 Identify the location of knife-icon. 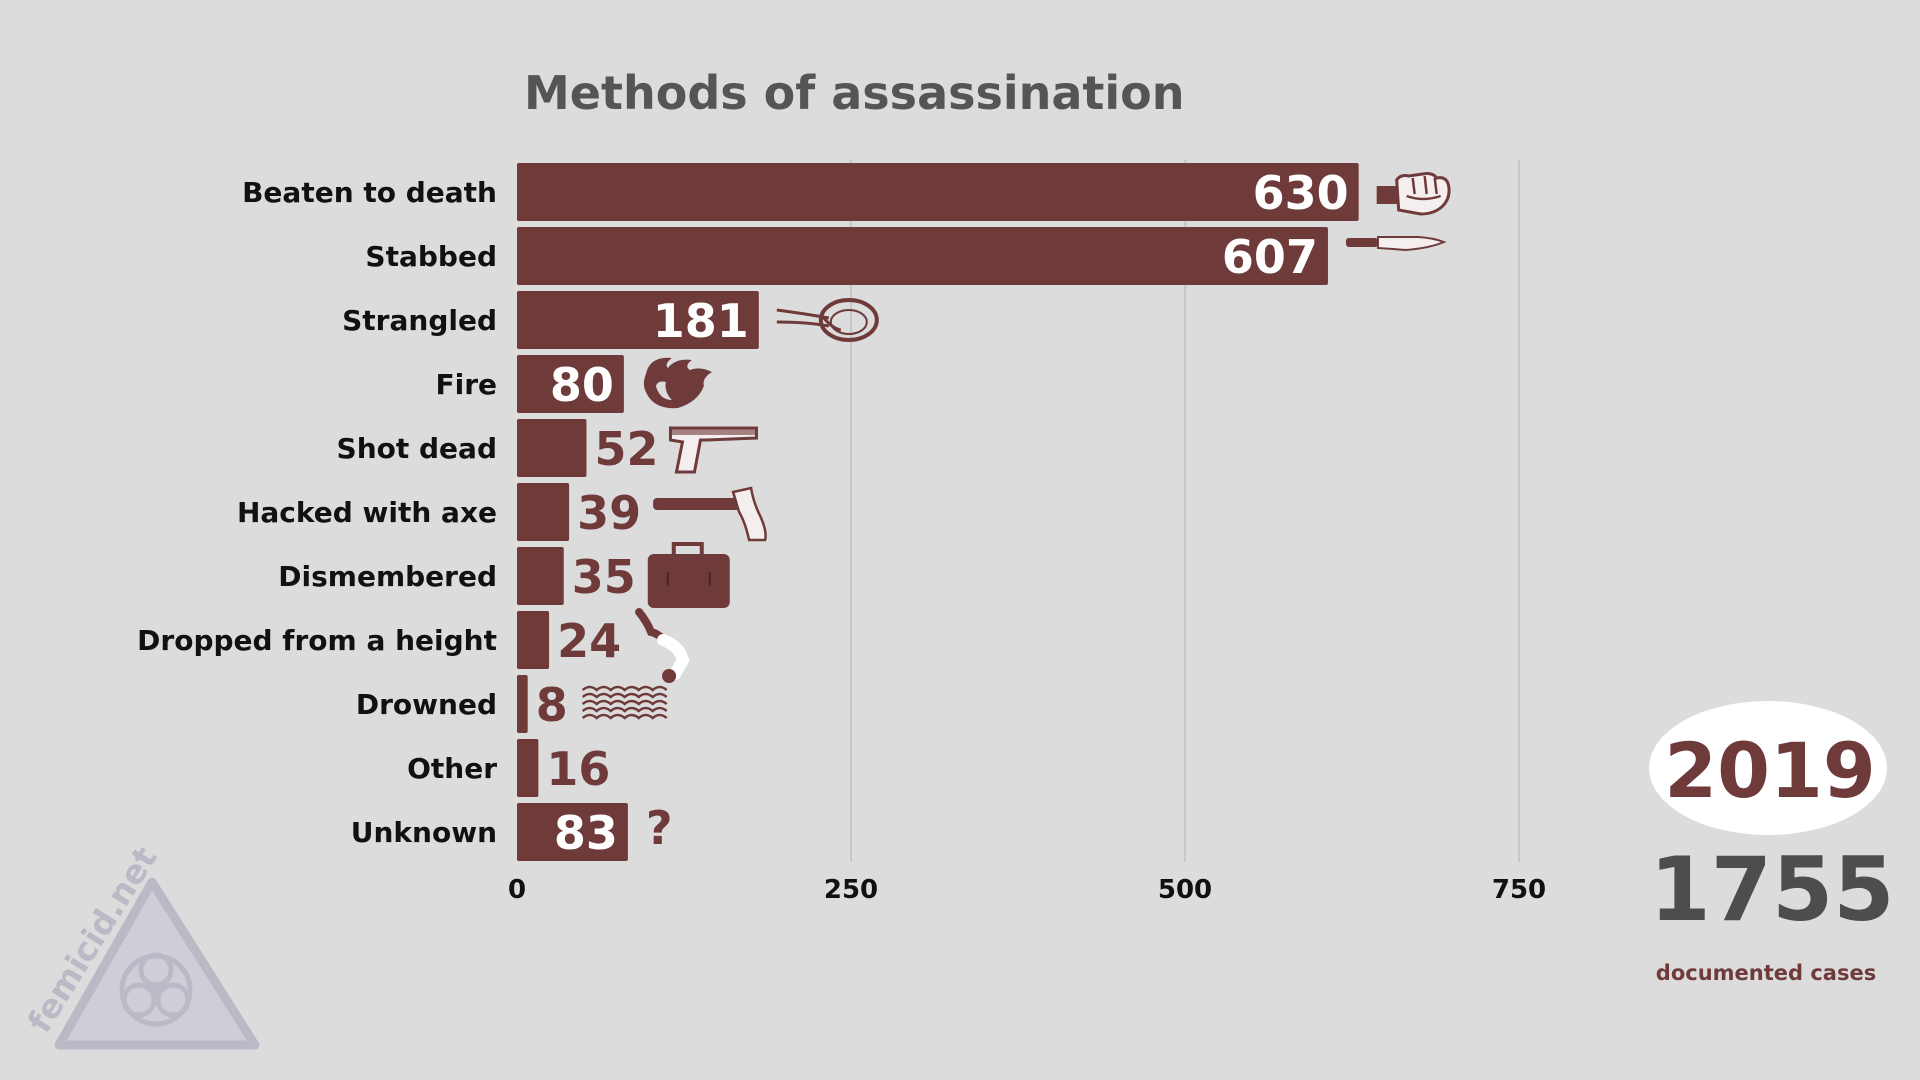
(1396, 244).